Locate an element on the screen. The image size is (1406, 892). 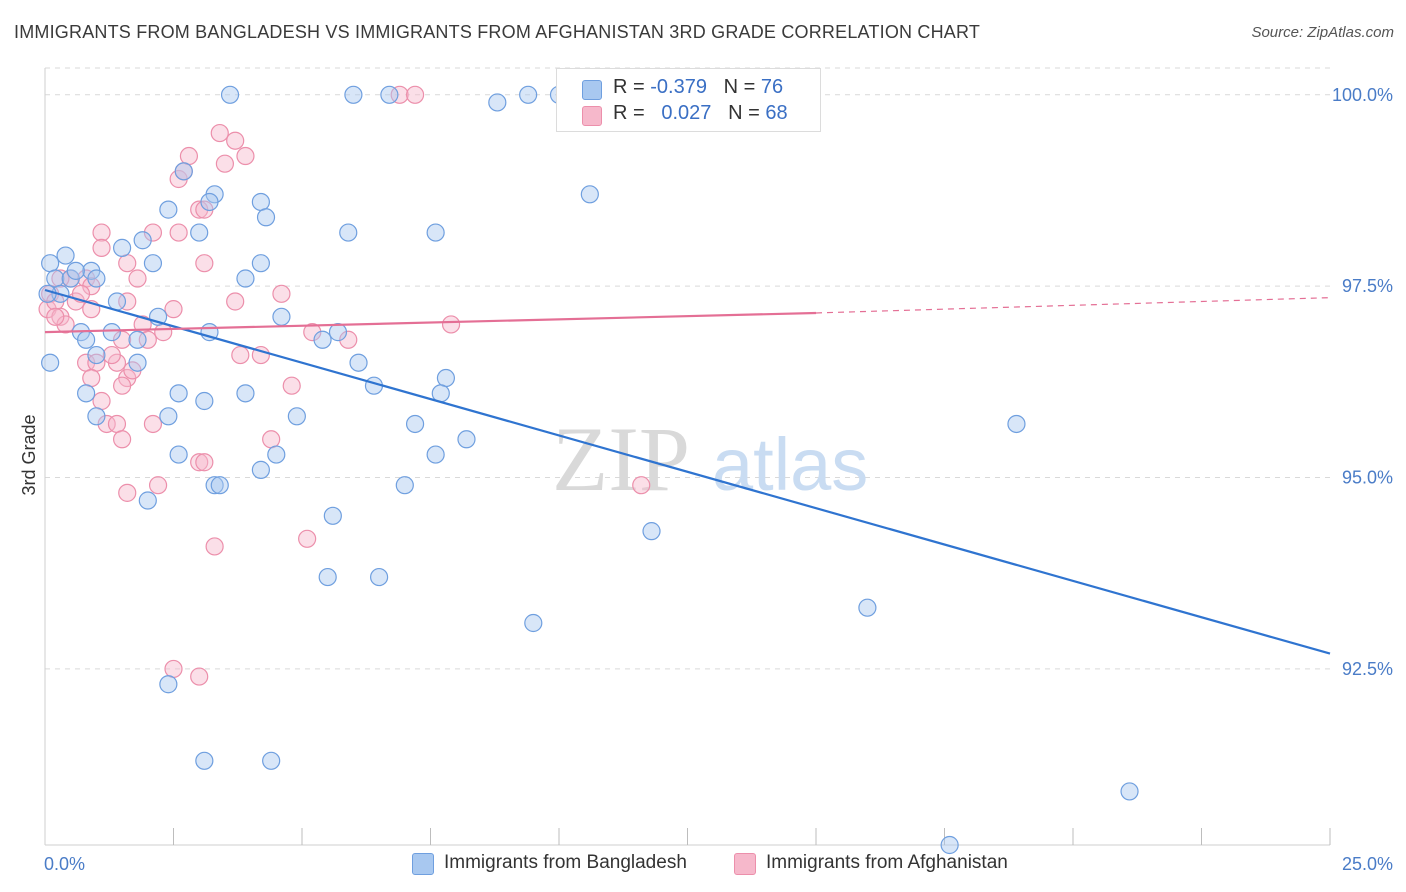
source-credit: Source: ZipAtlas.com is located at coordinates (1322, 32).